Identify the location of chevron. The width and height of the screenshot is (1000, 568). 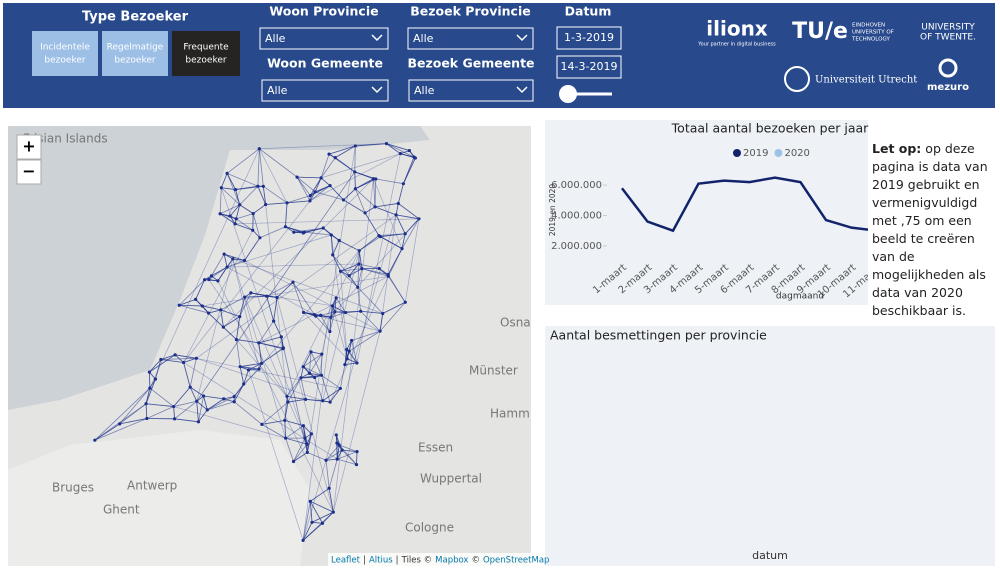
(522, 38).